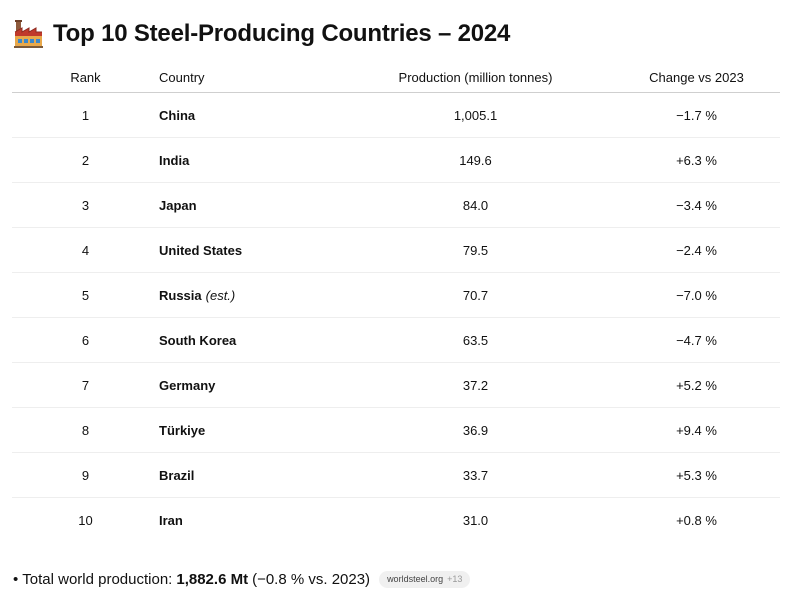 The image size is (803, 593). What do you see at coordinates (174, 160) in the screenshot?
I see `country-name: India` at bounding box center [174, 160].